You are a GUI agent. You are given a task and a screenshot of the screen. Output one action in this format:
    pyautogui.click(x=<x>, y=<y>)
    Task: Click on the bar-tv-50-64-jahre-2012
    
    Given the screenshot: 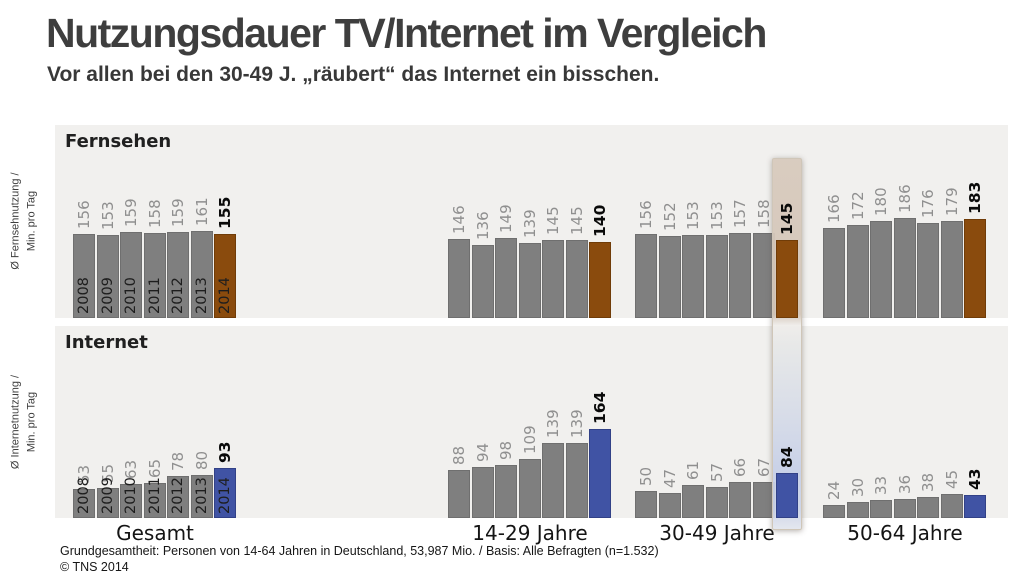 What is the action you would take?
    pyautogui.click(x=928, y=270)
    